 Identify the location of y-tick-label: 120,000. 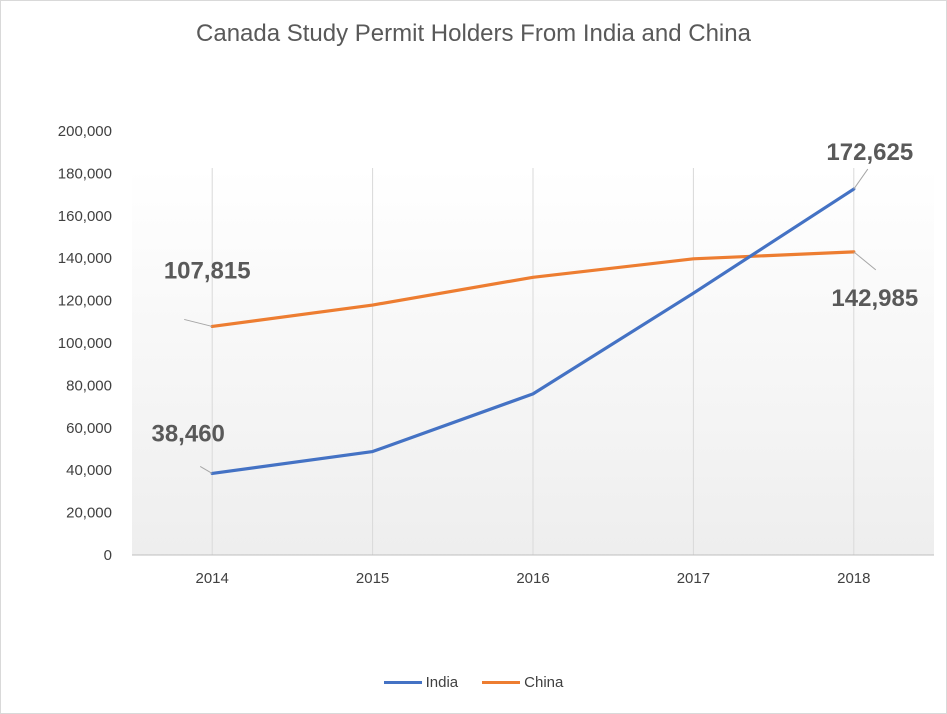
(85, 301).